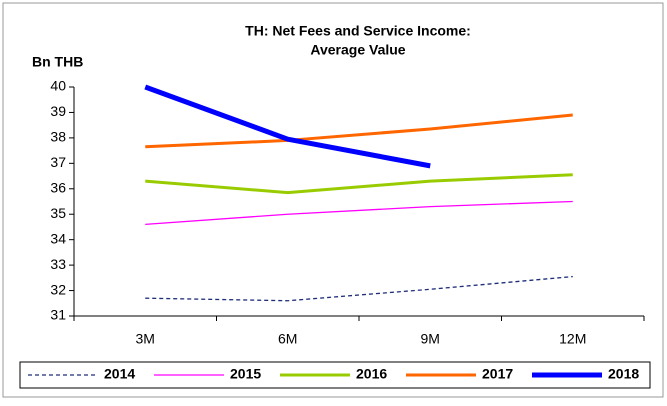  What do you see at coordinates (58, 137) in the screenshot?
I see `y-tick-label: 38` at bounding box center [58, 137].